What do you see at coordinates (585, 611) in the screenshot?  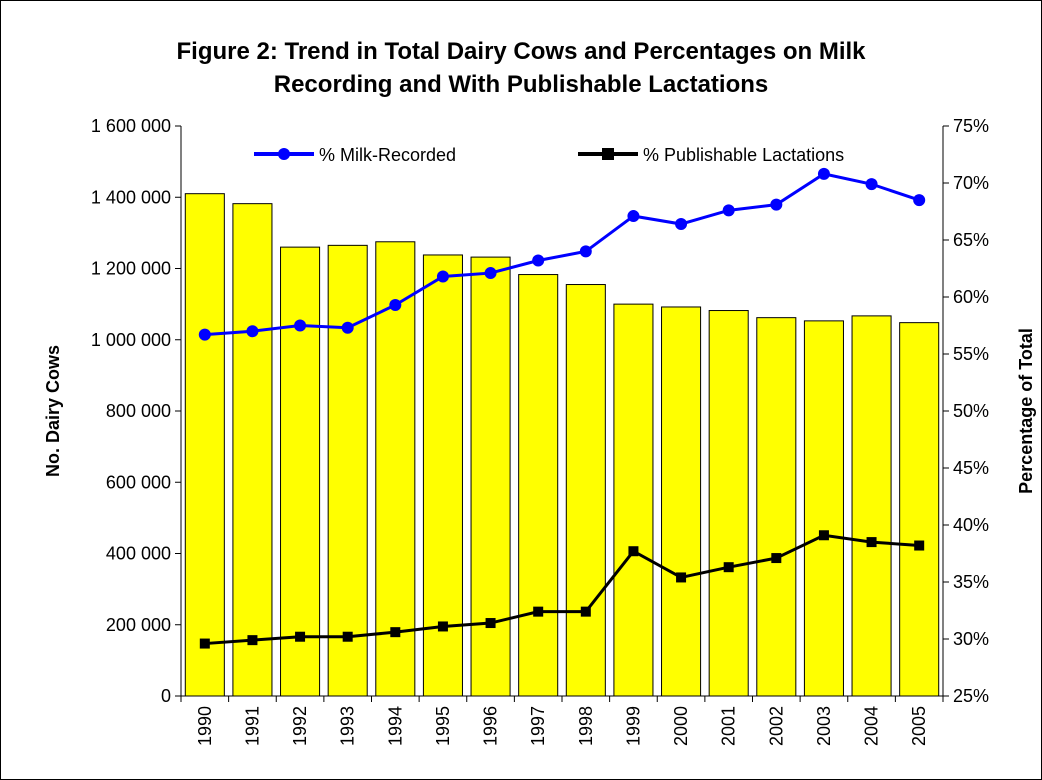 I see `point-publishable-lactations-1998` at bounding box center [585, 611].